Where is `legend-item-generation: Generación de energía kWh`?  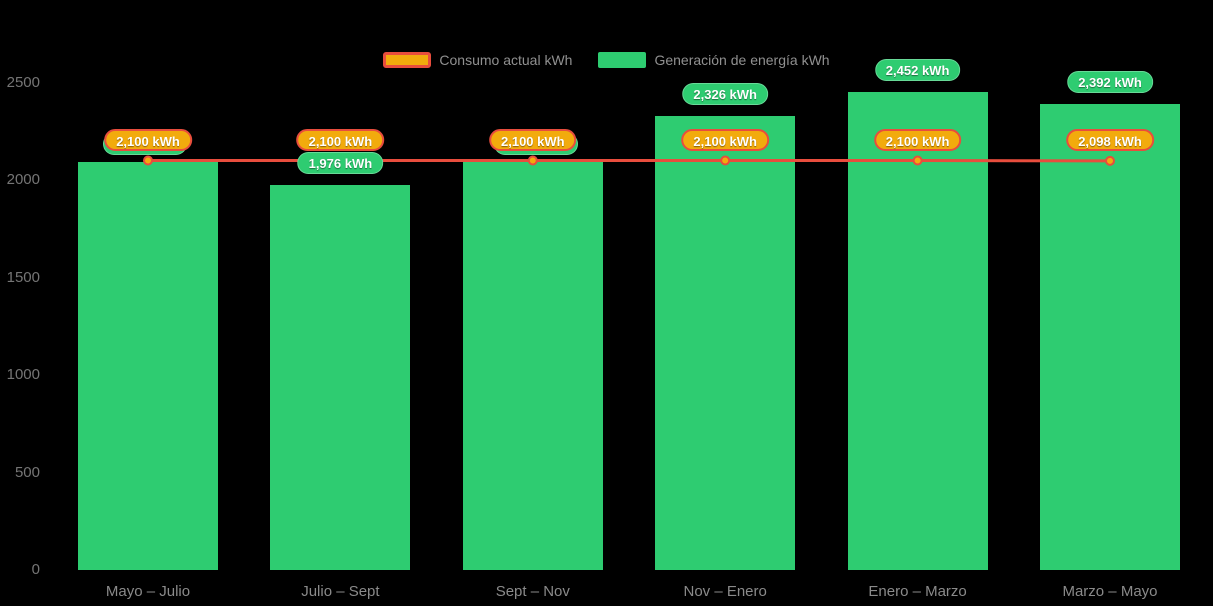 legend-item-generation: Generación de energía kWh is located at coordinates (714, 60).